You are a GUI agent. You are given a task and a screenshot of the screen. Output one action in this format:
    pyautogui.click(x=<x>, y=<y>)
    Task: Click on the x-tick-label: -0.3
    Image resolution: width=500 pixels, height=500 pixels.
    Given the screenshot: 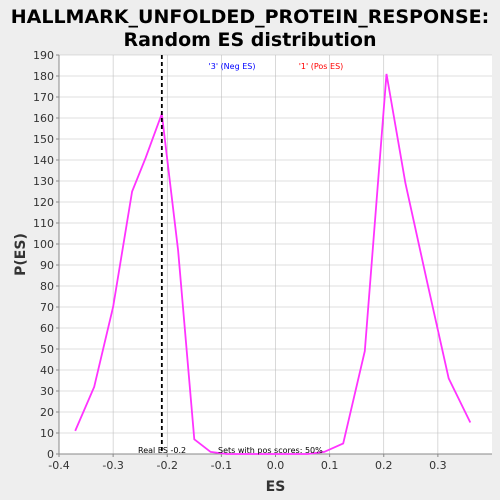 What is the action you would take?
    pyautogui.click(x=112, y=465)
    